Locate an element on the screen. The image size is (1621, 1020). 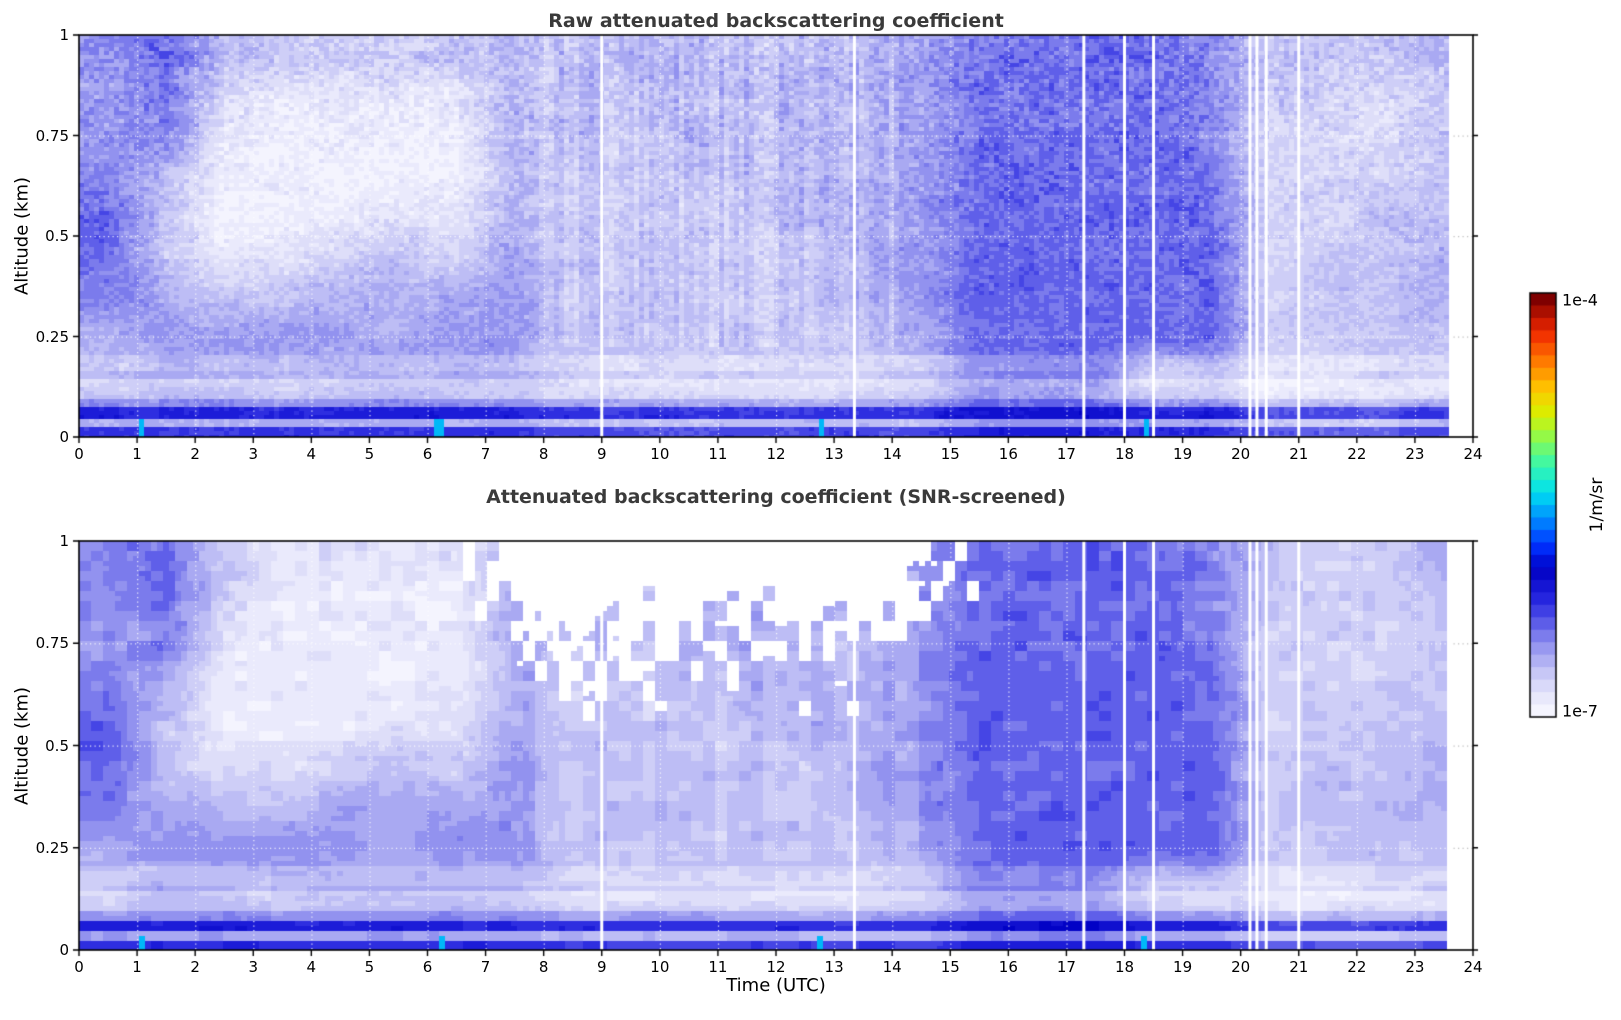
colorbar-max-label: 1e-4 is located at coordinates (1580, 300).